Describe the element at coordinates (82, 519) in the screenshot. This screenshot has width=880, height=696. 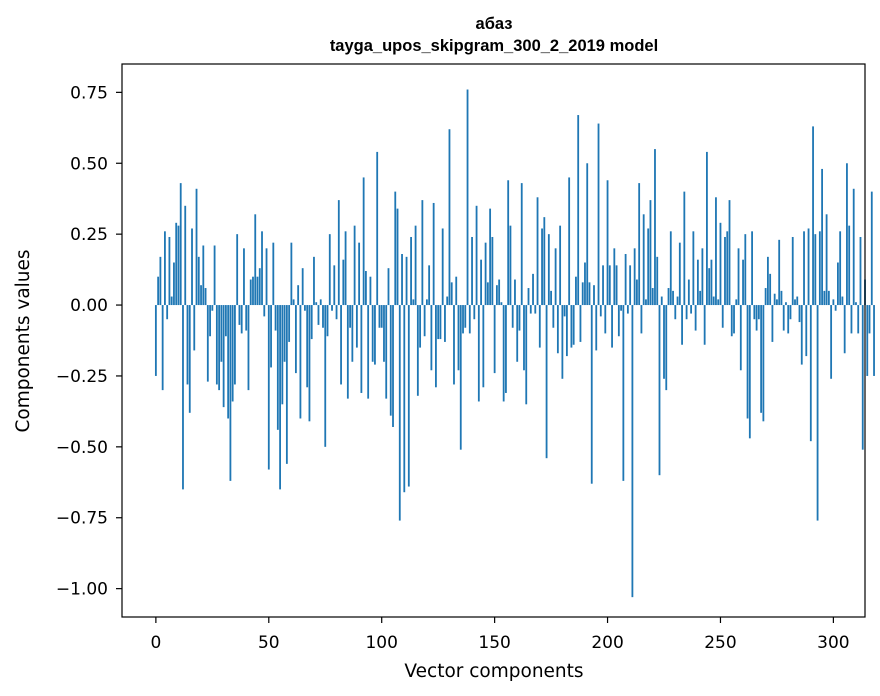
I see `y-tick-label: −0.75` at that location.